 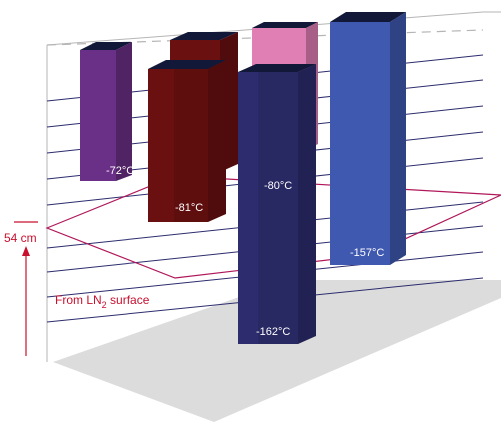 What do you see at coordinates (368, 17) in the screenshot?
I see `bar-blue-top` at bounding box center [368, 17].